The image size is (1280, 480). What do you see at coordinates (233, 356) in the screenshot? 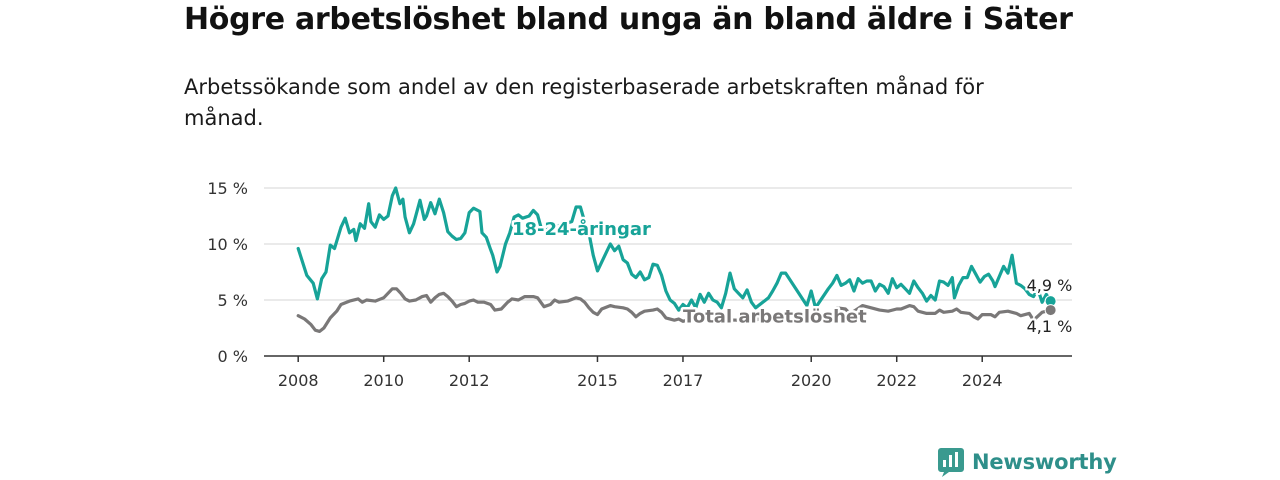
I see `y-tick-label: 0 %` at bounding box center [233, 356].